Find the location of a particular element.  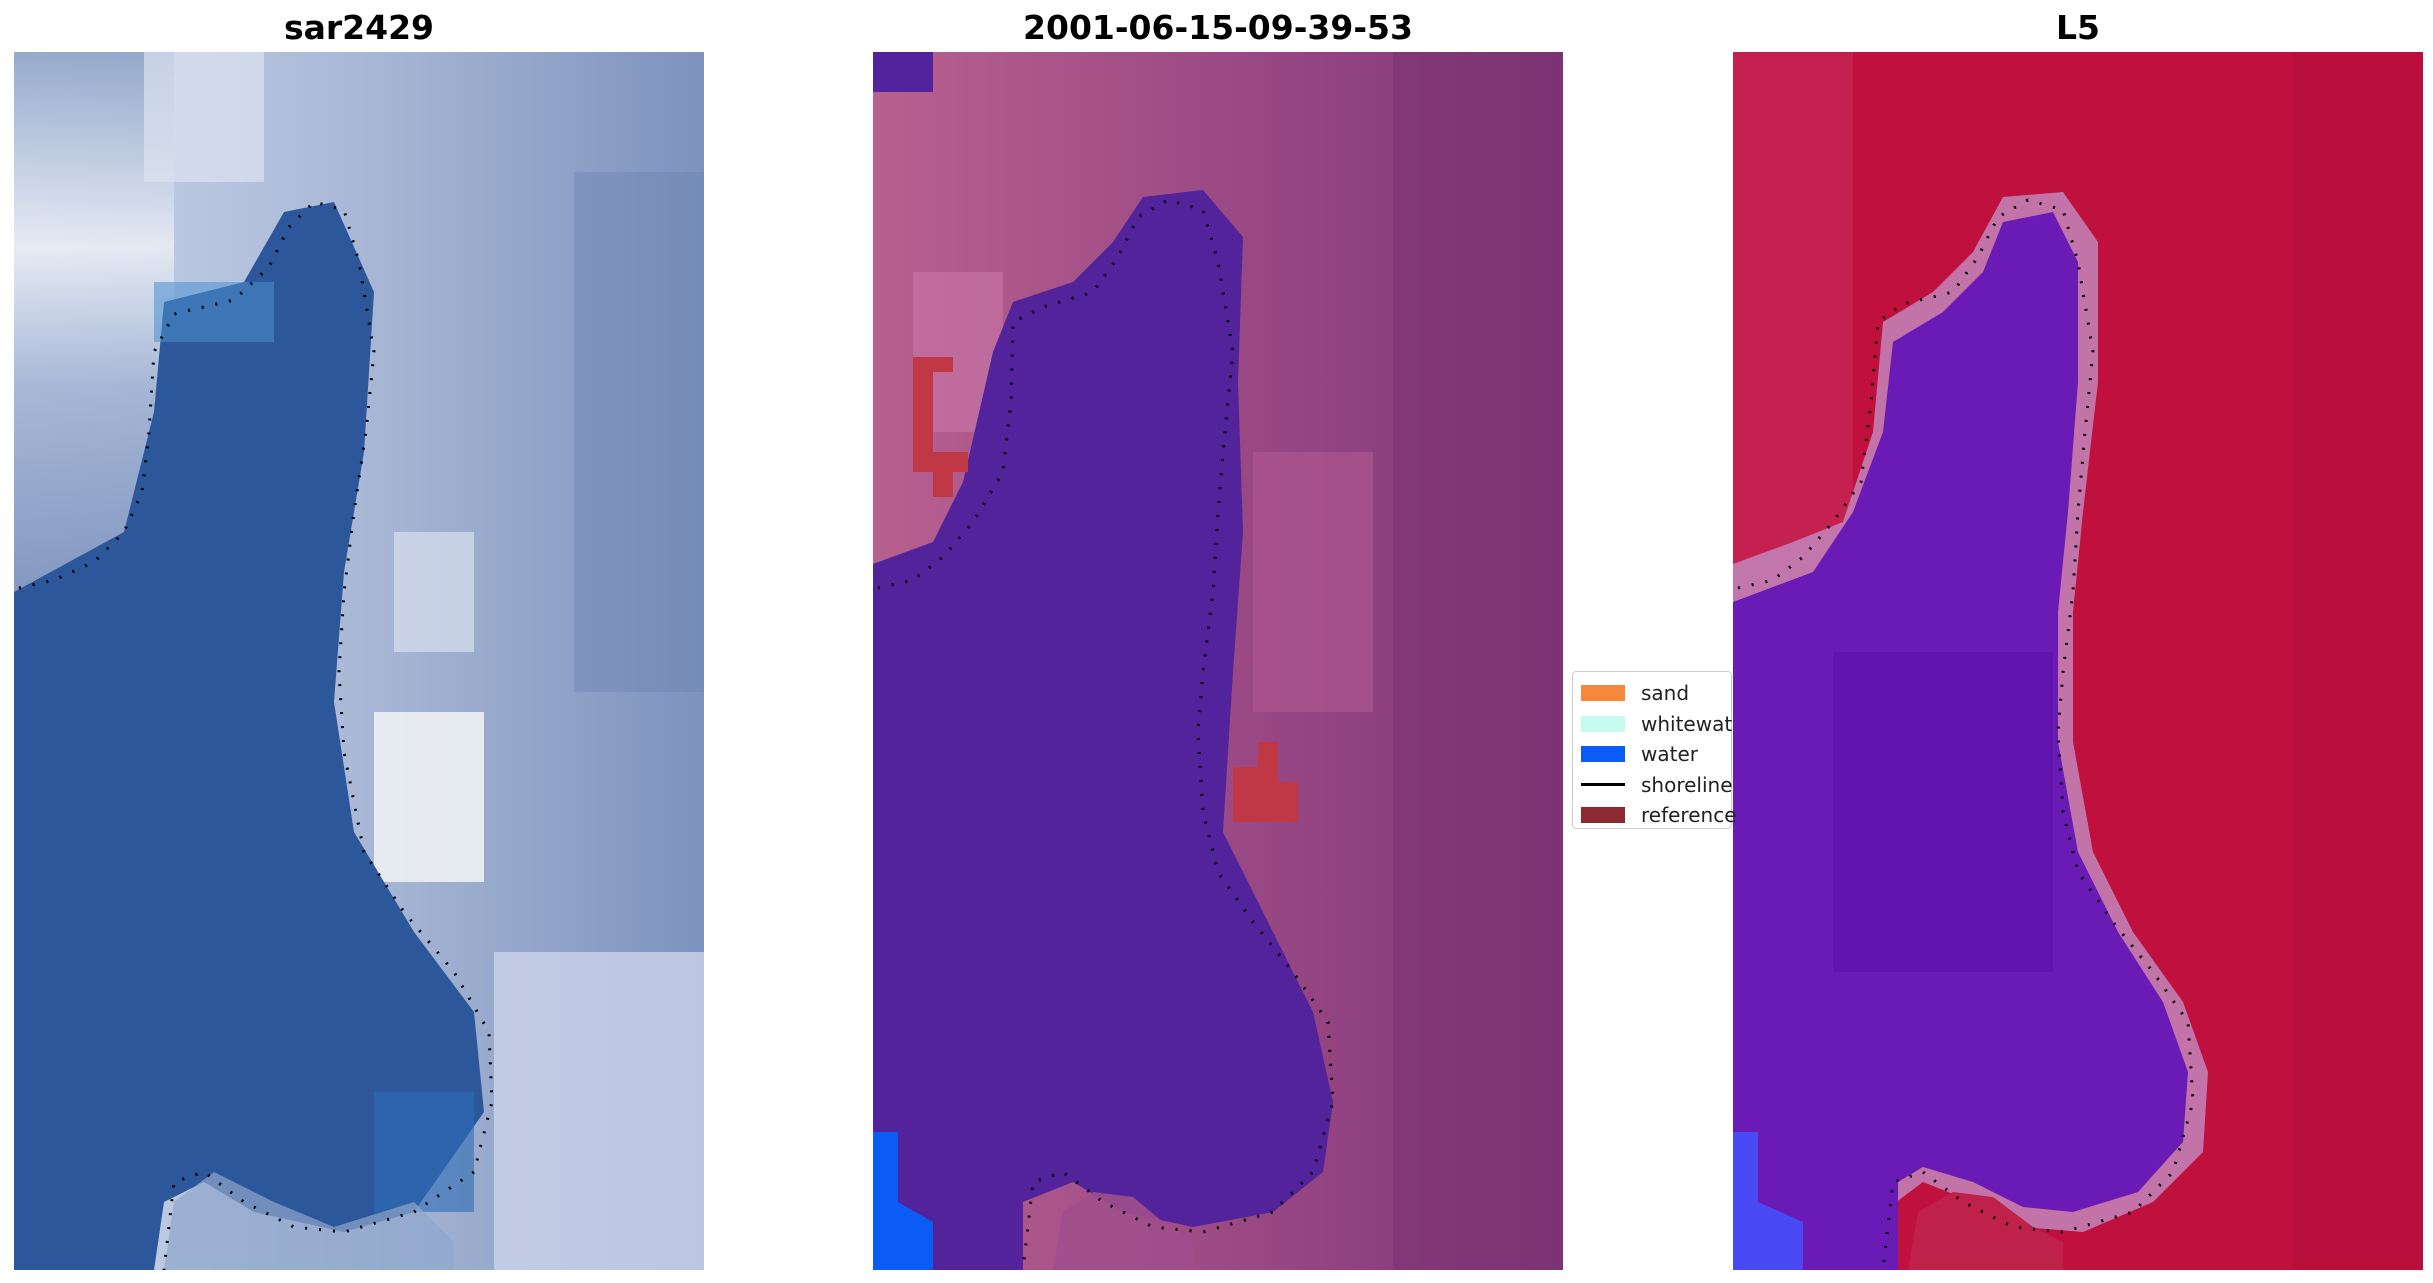

legend-item-reference: reference is located at coordinates (1659, 815).